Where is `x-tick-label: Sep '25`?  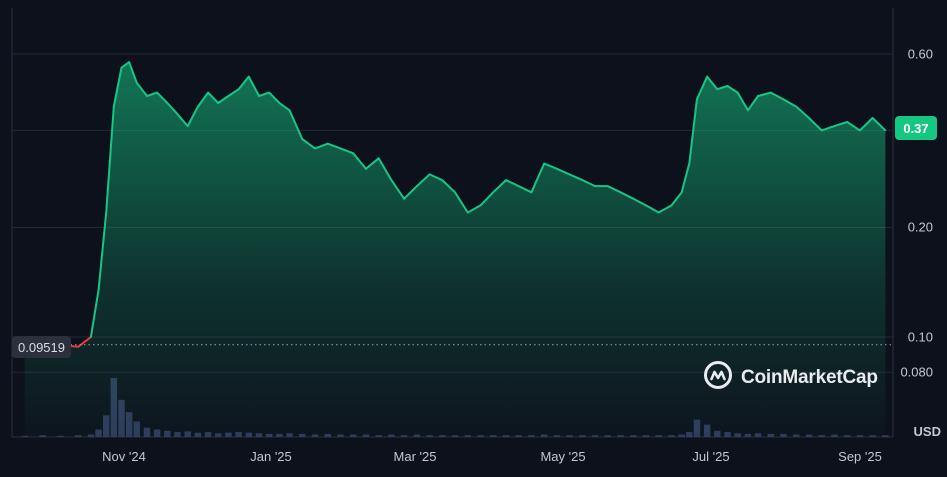
x-tick-label: Sep '25 is located at coordinates (860, 456).